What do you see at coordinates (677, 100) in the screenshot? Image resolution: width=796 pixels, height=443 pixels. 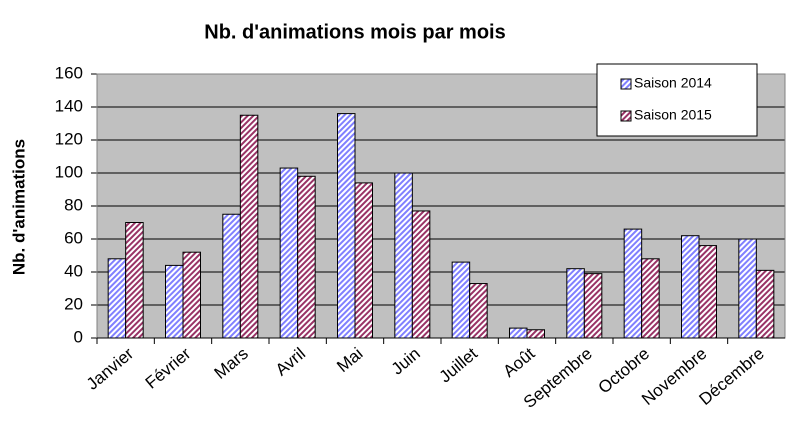 I see `legend-box` at bounding box center [677, 100].